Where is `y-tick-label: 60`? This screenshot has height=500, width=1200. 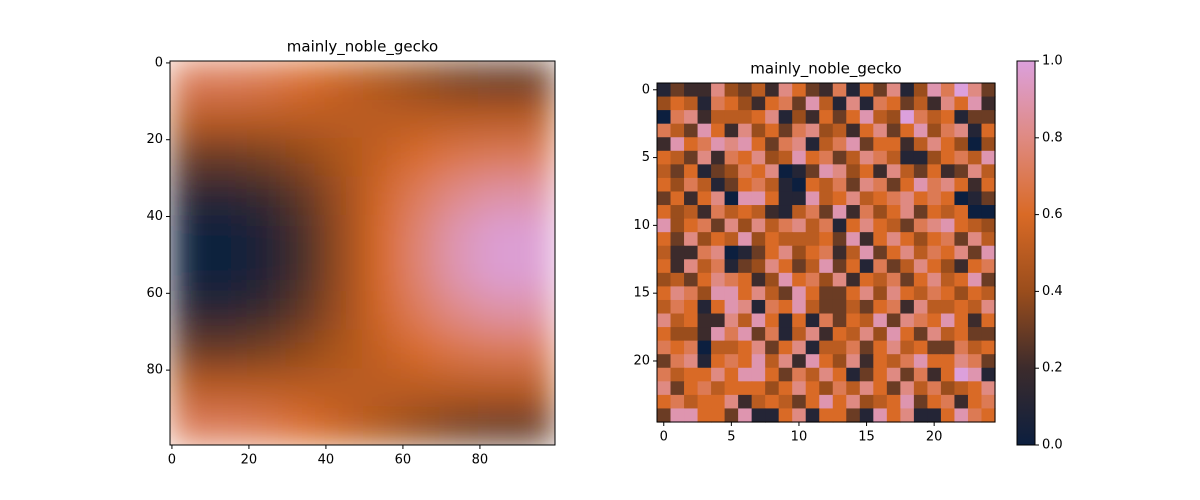
y-tick-label: 60 is located at coordinates (154, 293).